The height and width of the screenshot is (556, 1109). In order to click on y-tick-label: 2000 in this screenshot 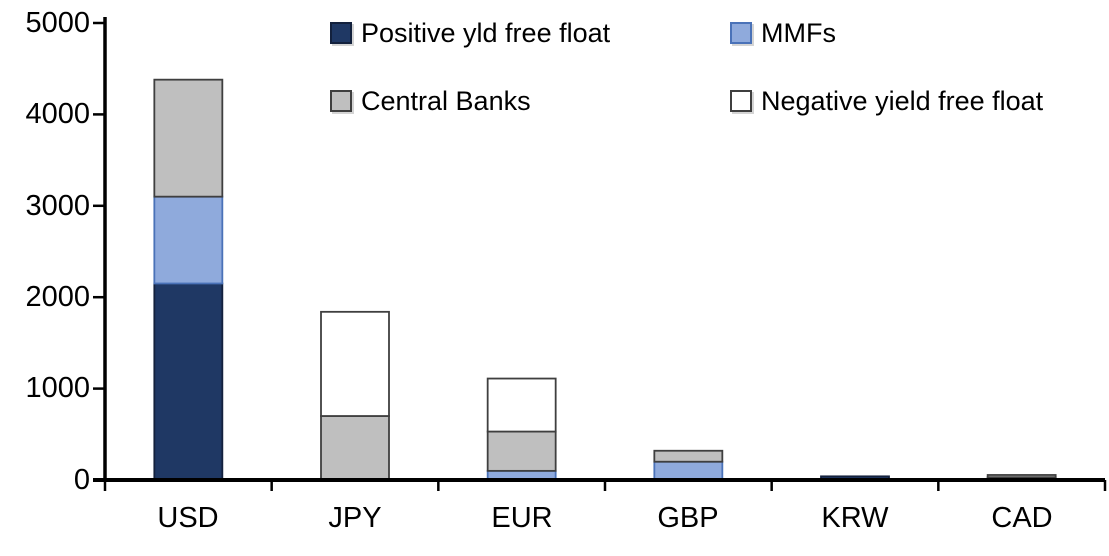, I will do `click(57, 297)`.